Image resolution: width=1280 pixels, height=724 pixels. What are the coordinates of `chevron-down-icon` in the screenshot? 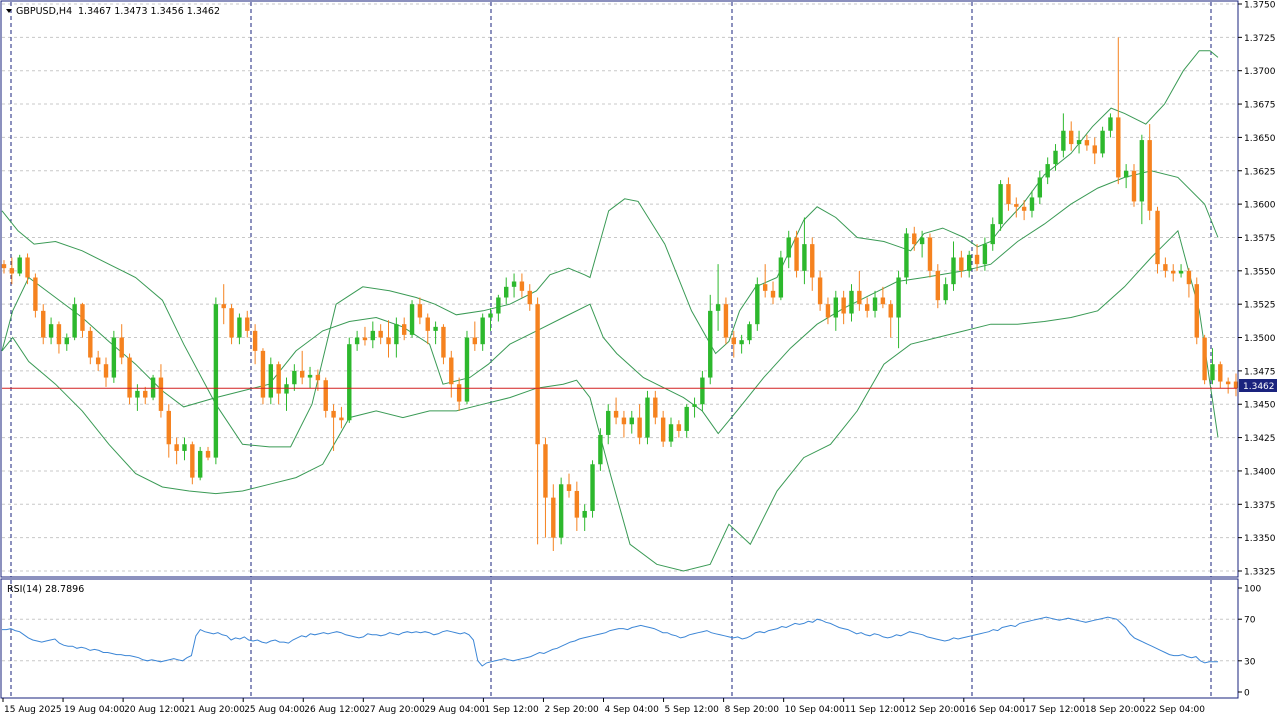 It's located at (9, 11).